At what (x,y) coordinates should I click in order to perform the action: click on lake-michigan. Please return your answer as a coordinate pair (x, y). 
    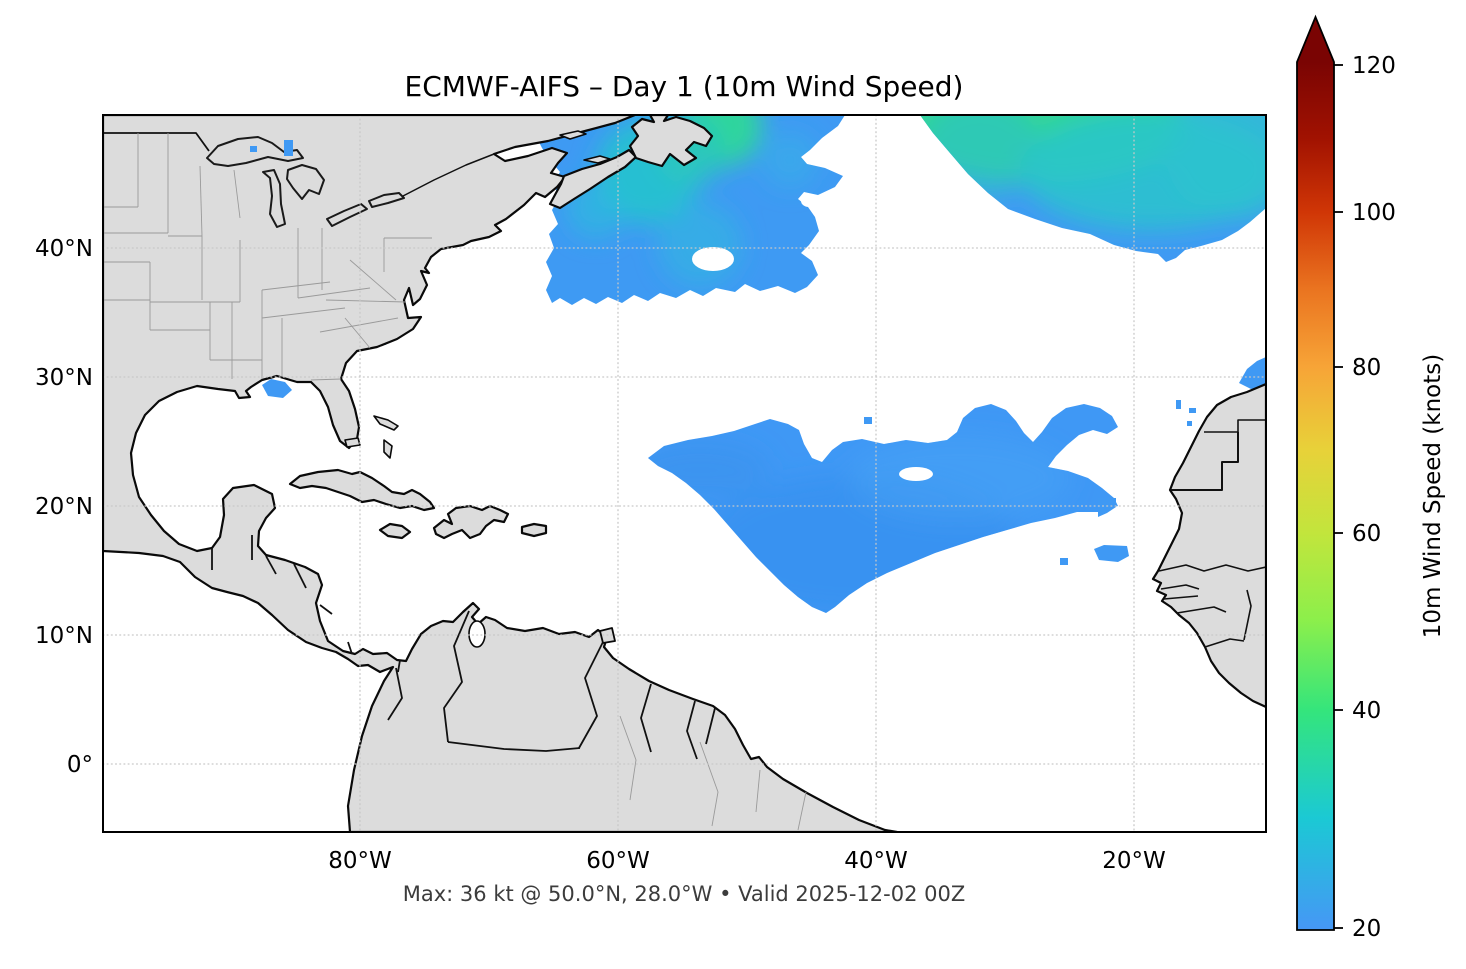
    Looking at the image, I should click on (274, 198).